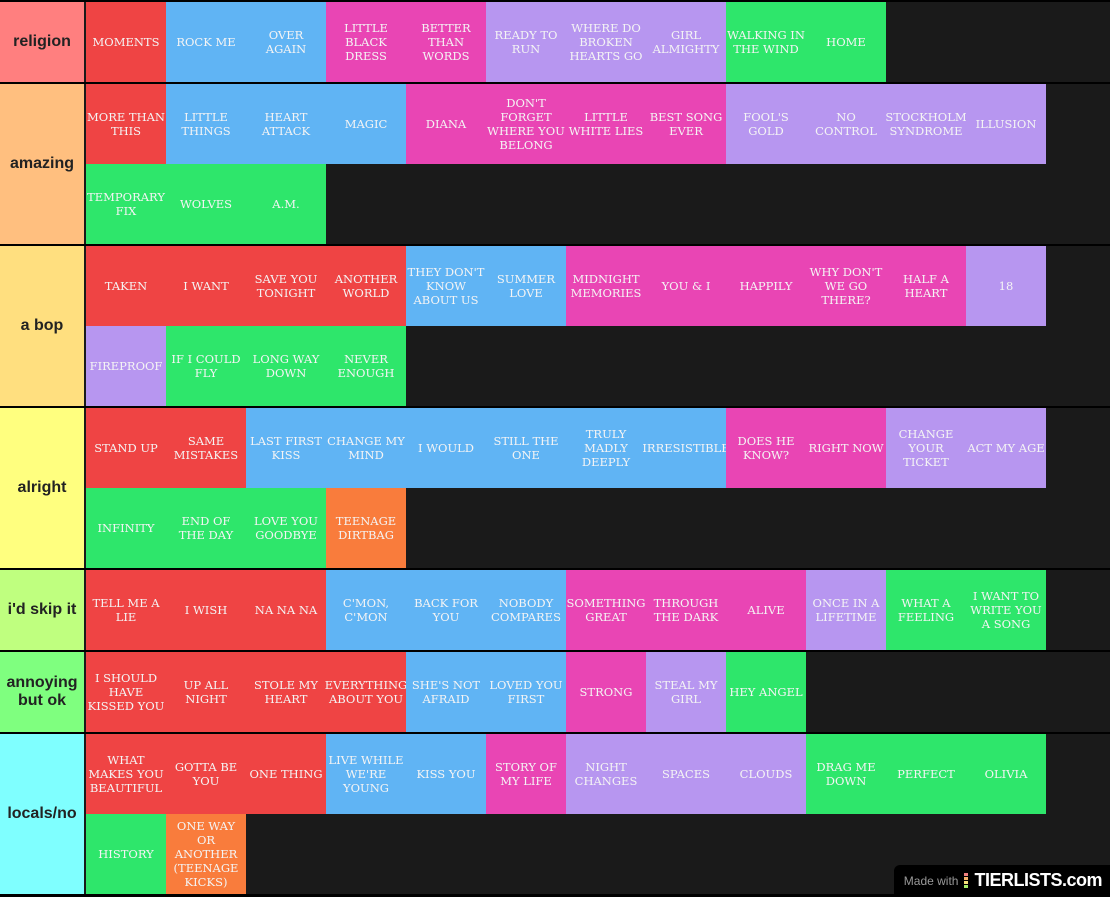  What do you see at coordinates (206, 448) in the screenshot?
I see `tier-item: SAME MISTAKES` at bounding box center [206, 448].